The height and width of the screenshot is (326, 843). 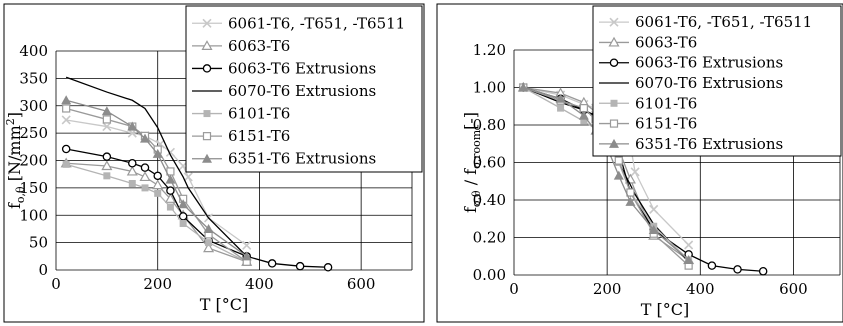 I want to click on y-tick-label: 0.00, so click(x=489, y=275).